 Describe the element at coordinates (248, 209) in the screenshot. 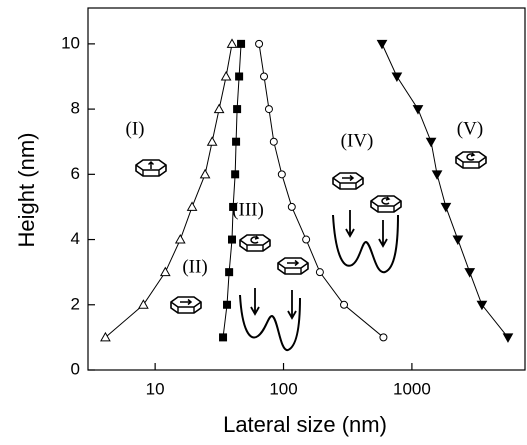

I see `annotation: (III)` at that location.